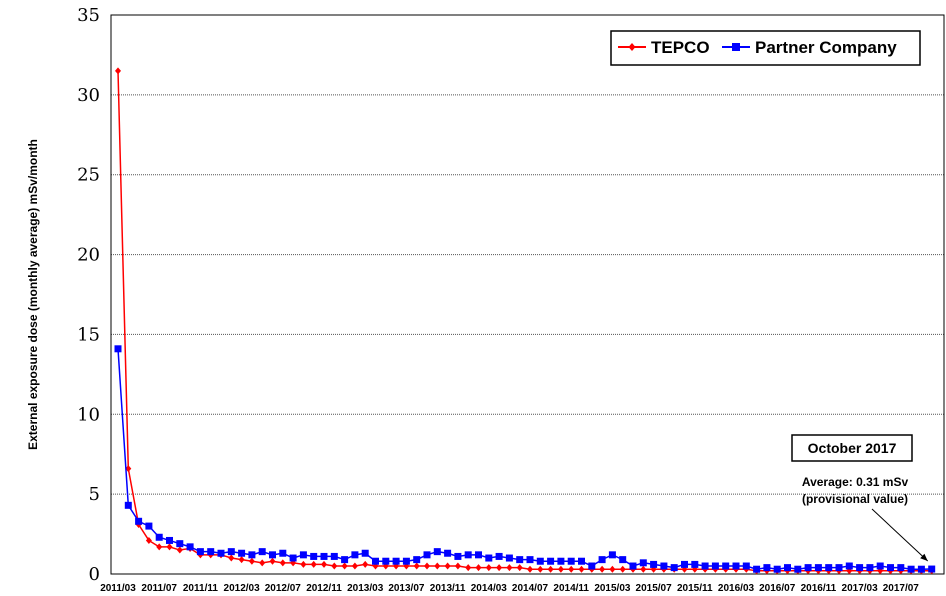  I want to click on y-tick-label: 20, so click(88, 255).